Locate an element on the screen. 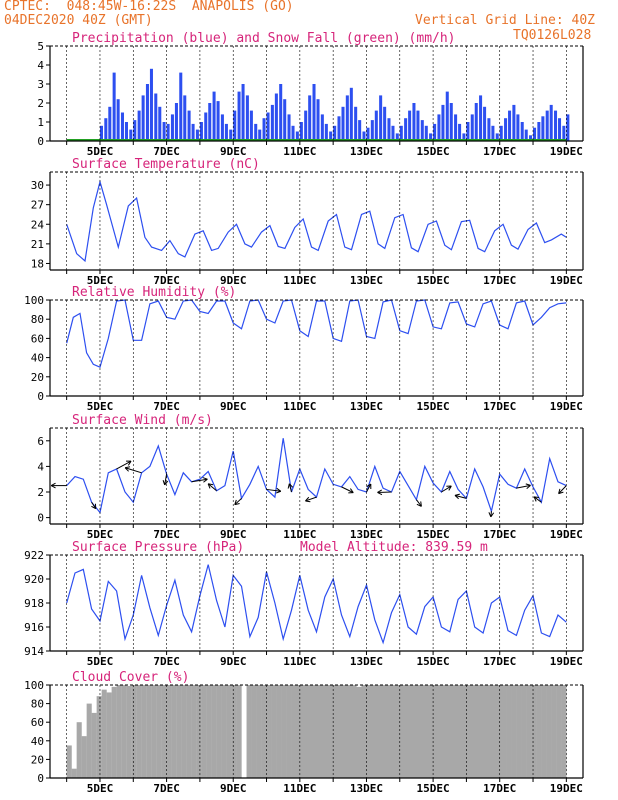 The height and width of the screenshot is (800, 618). panel-title-pres: Surface Pressure (hPa) is located at coordinates (158, 547).